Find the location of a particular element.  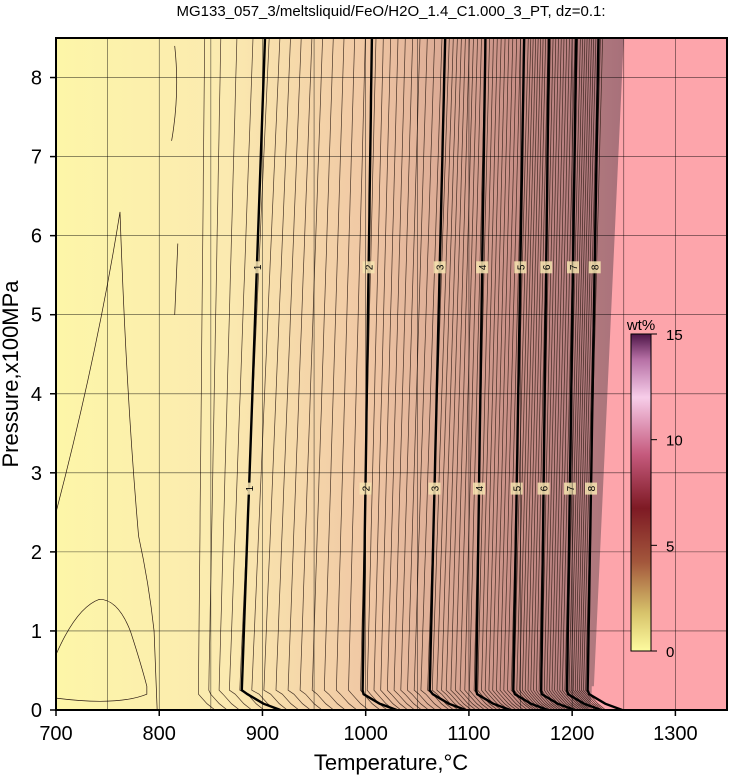

x-tick-label: 700 is located at coordinates (55, 734).